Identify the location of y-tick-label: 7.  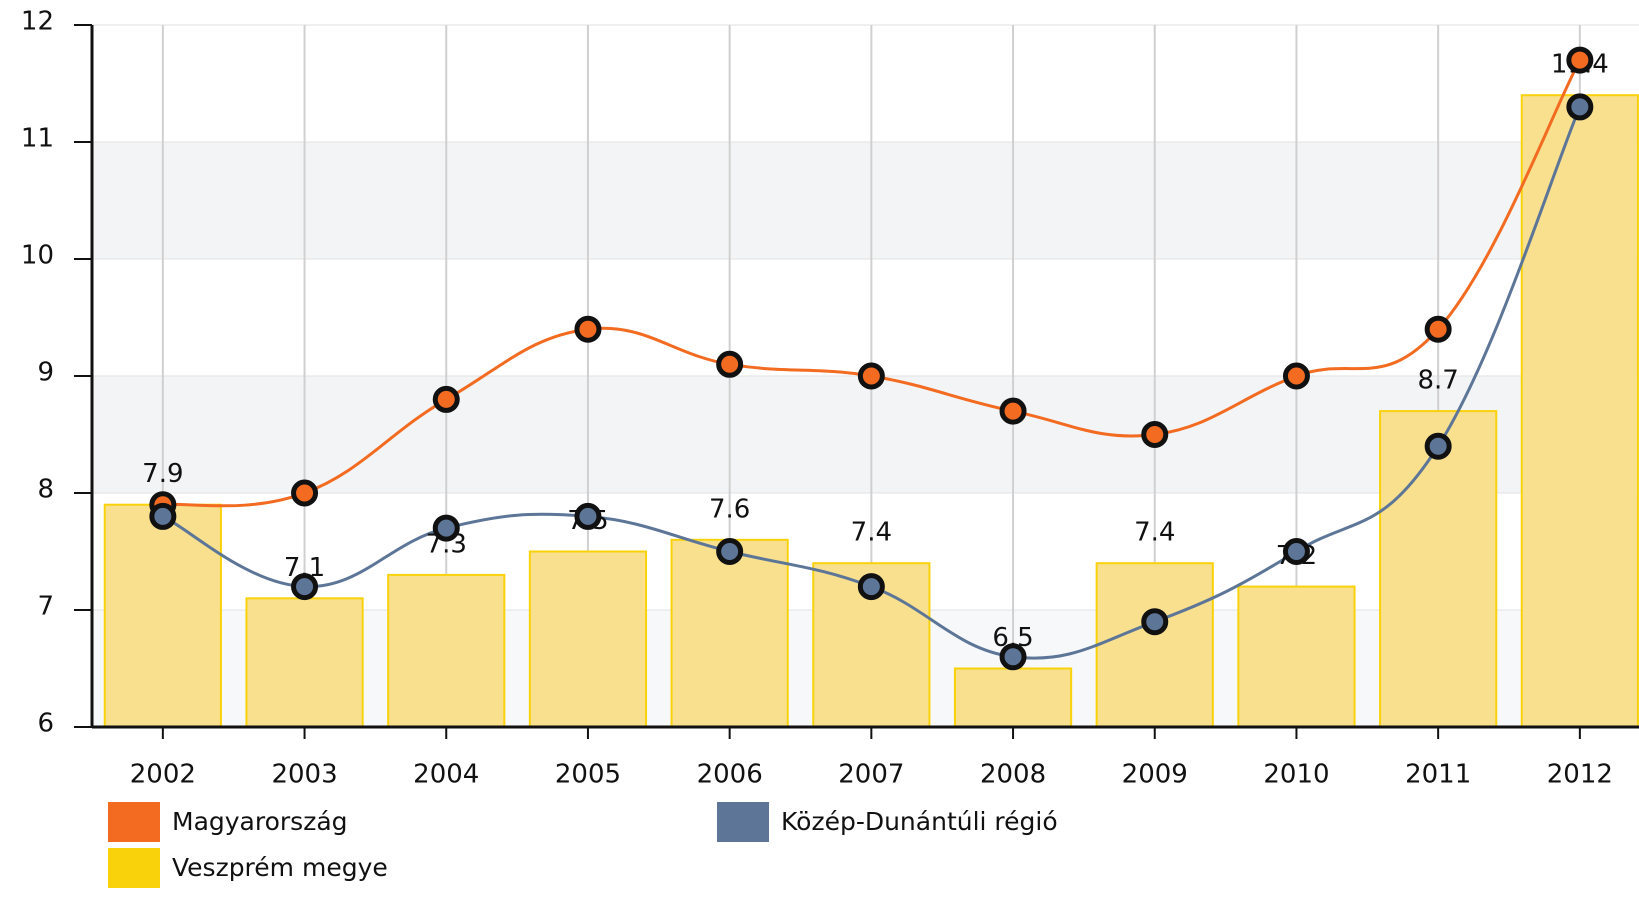
(45, 607).